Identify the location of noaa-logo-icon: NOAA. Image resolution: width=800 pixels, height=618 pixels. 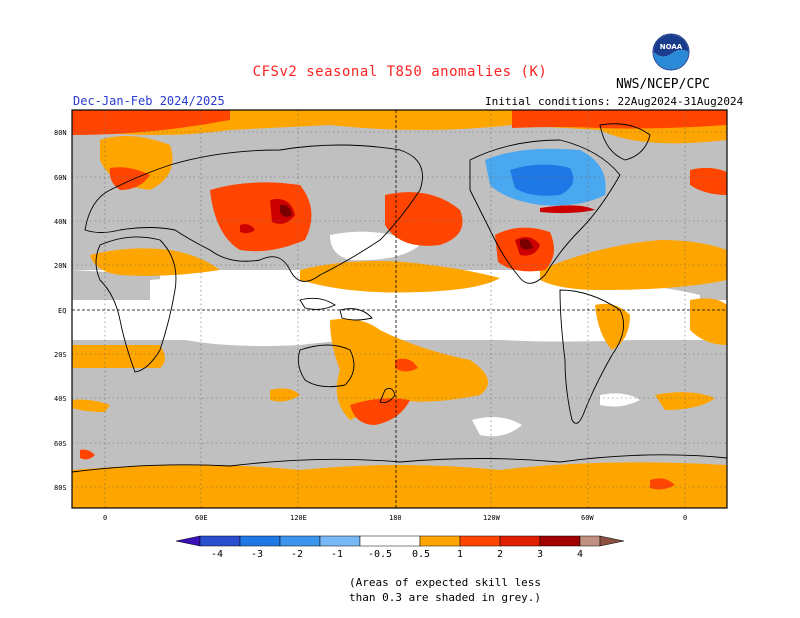
(671, 52).